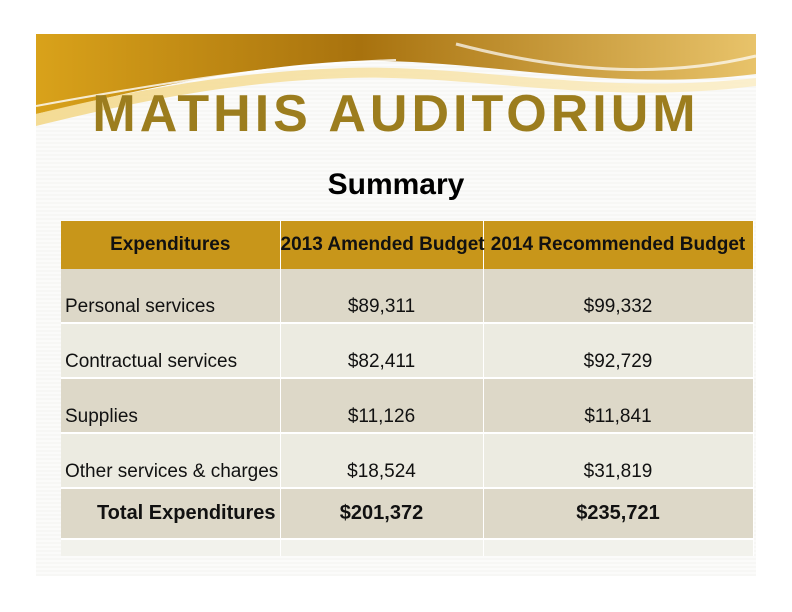 The image size is (792, 612). I want to click on cell-2013: $11,126, so click(382, 406).